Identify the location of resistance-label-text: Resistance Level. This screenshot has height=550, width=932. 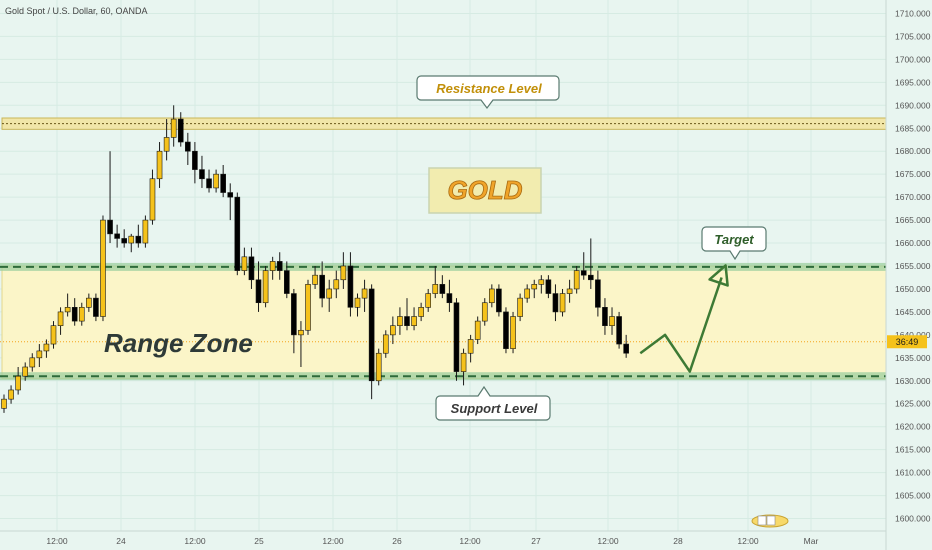
(489, 88).